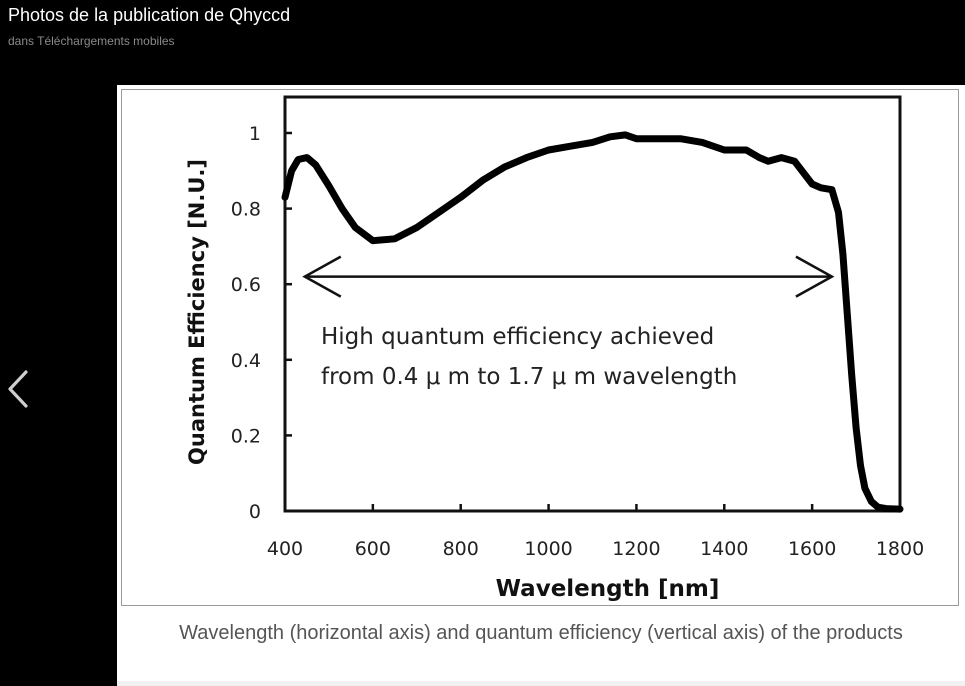  What do you see at coordinates (246, 285) in the screenshot?
I see `y-tick-label: 0.6` at bounding box center [246, 285].